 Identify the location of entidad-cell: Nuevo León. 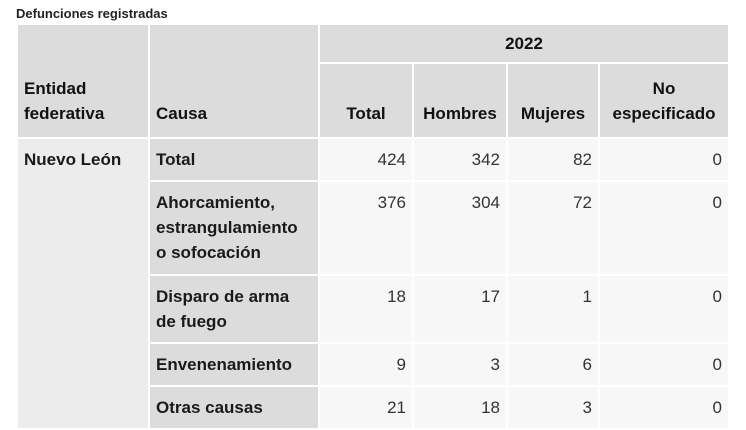
(83, 283).